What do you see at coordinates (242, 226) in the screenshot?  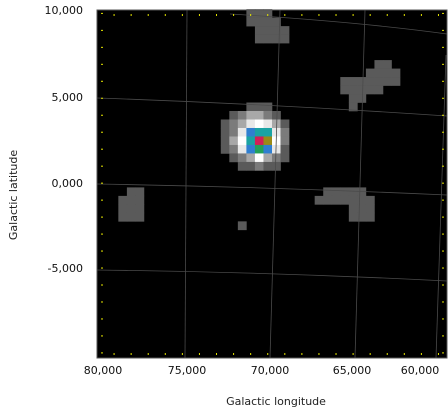 I see `source-small` at bounding box center [242, 226].